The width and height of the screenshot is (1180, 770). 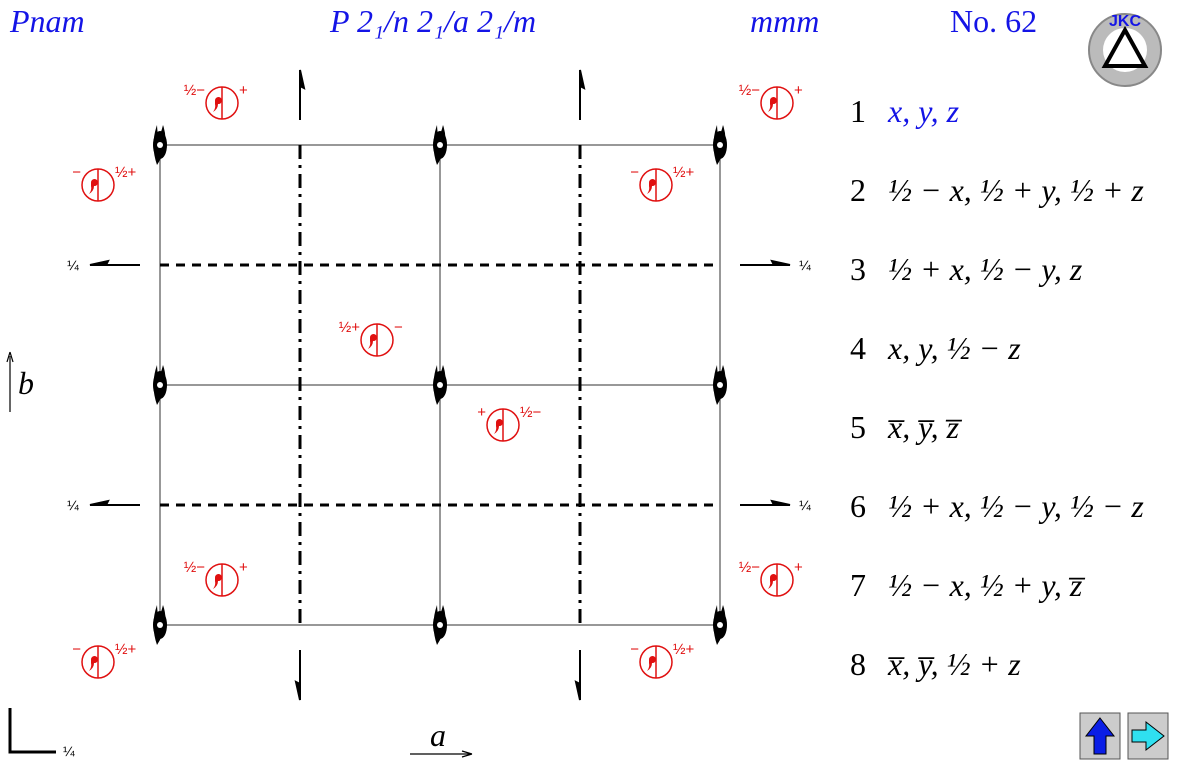 What do you see at coordinates (954, 664) in the screenshot?
I see `position-coordinates: x̅, y̅, ½ + z` at bounding box center [954, 664].